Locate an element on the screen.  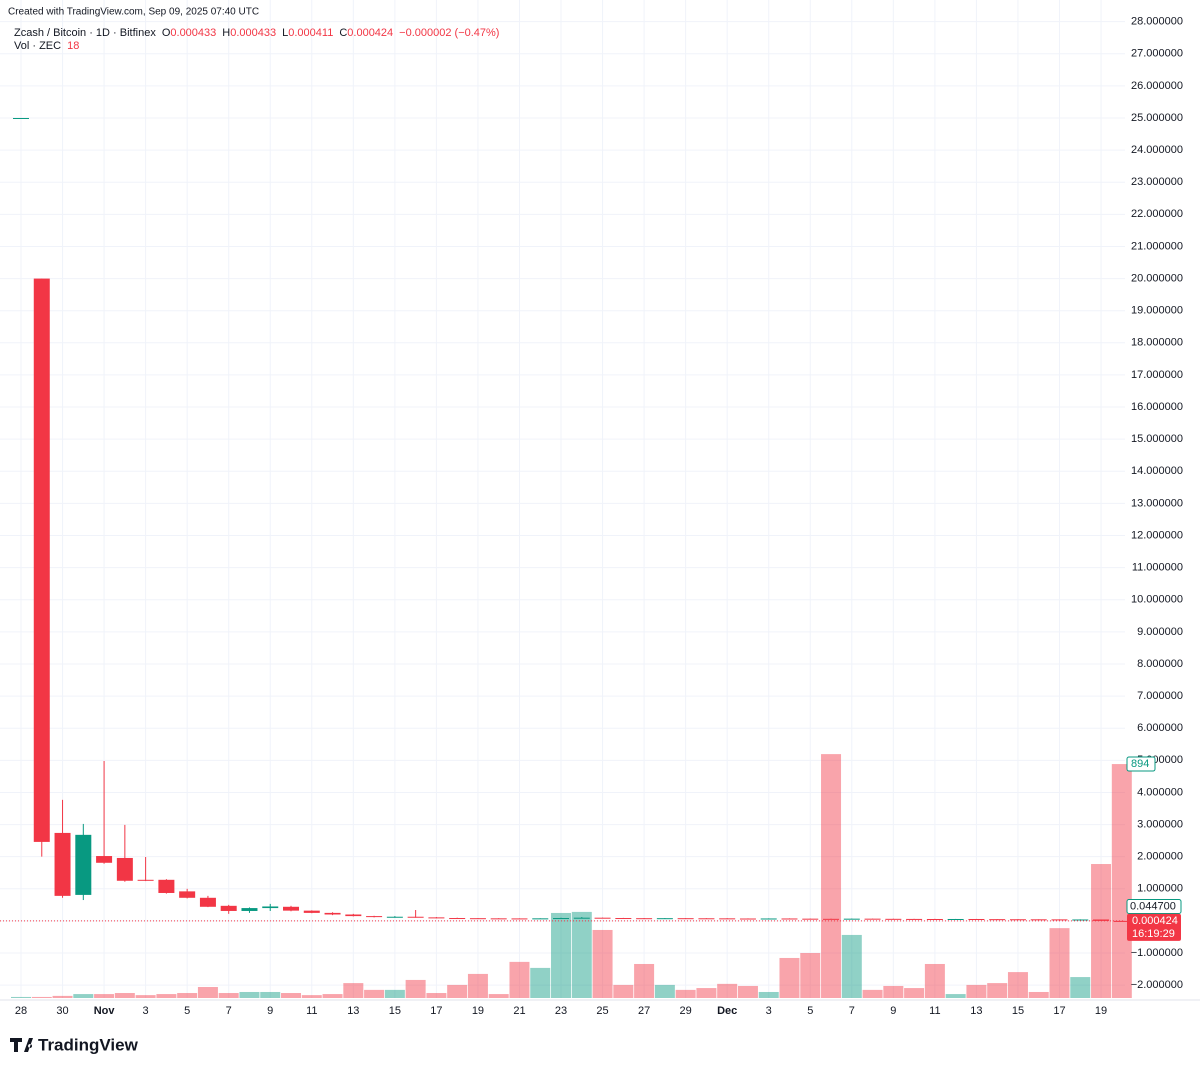
y-tick-label: 23.000000 is located at coordinates (1157, 182).